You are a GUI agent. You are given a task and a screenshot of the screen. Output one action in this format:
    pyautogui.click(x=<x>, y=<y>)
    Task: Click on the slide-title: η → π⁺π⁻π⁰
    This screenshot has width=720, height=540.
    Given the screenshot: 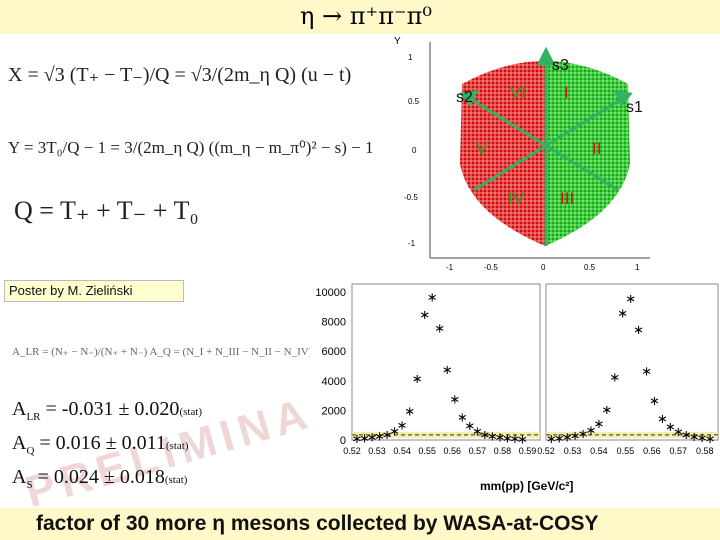 What is the action you would take?
    pyautogui.click(x=366, y=16)
    